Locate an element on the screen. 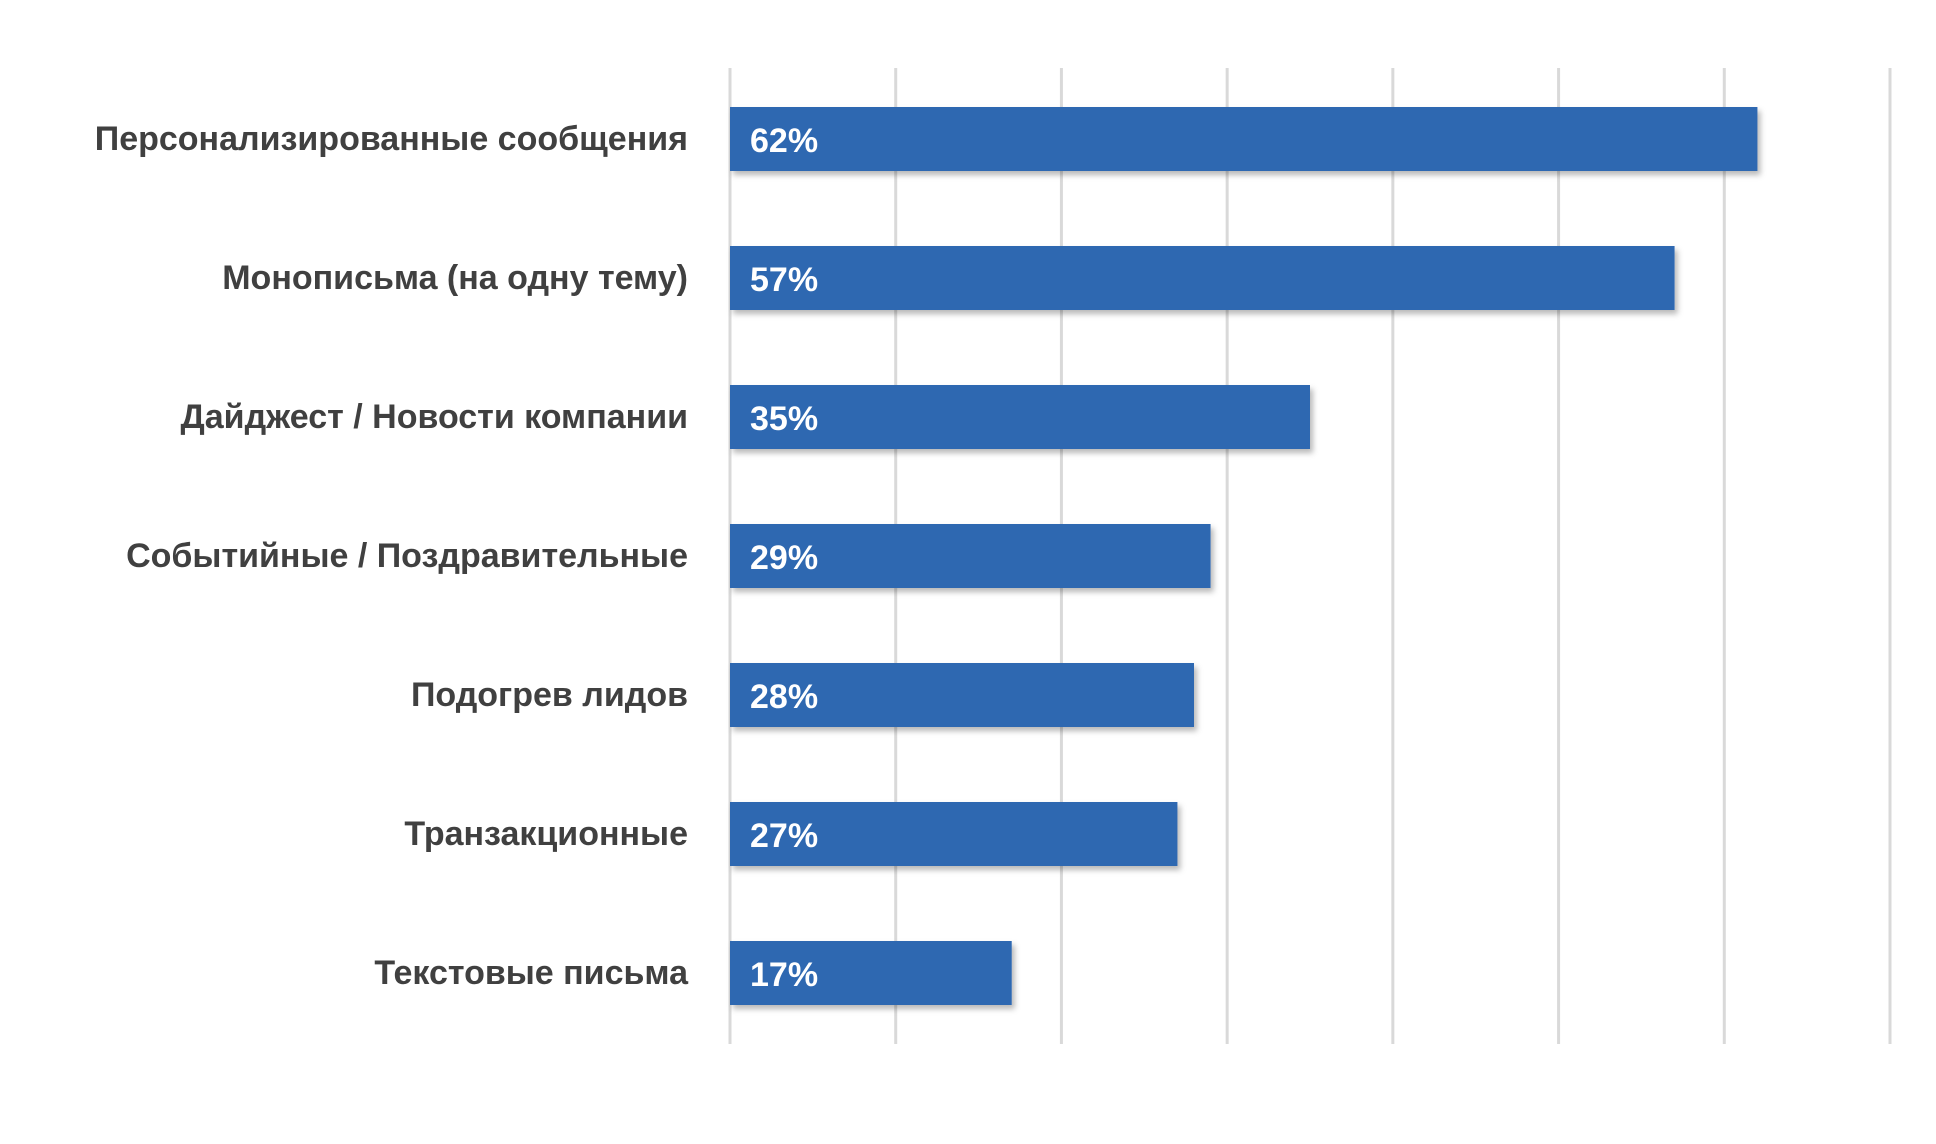 Image resolution: width=1936 pixels, height=1144 pixels. value-labels: 62% 57% 35% 29% 28% 27% 17% is located at coordinates (784, 558).